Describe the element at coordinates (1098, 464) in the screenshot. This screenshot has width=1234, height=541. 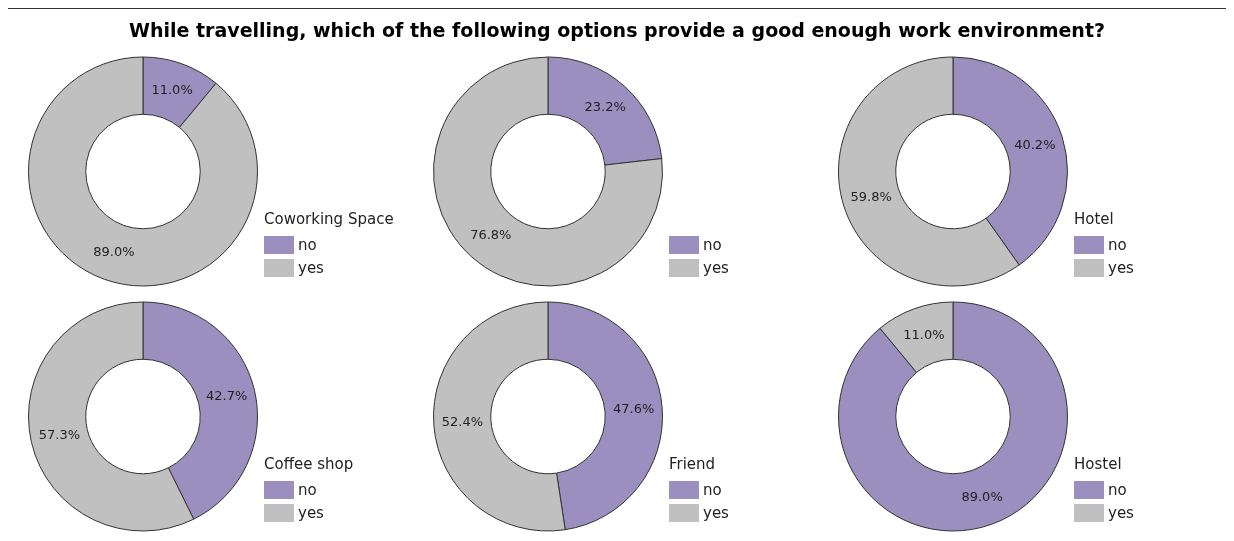
I see `legend-title: Hostel` at that location.